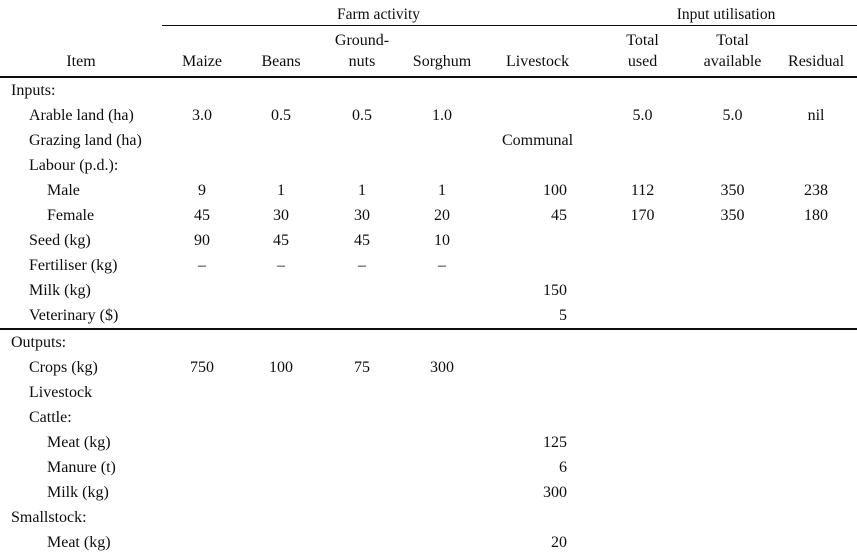 This screenshot has height=554, width=857. Describe the element at coordinates (442, 265) in the screenshot. I see `cell-sorghum: –` at that location.